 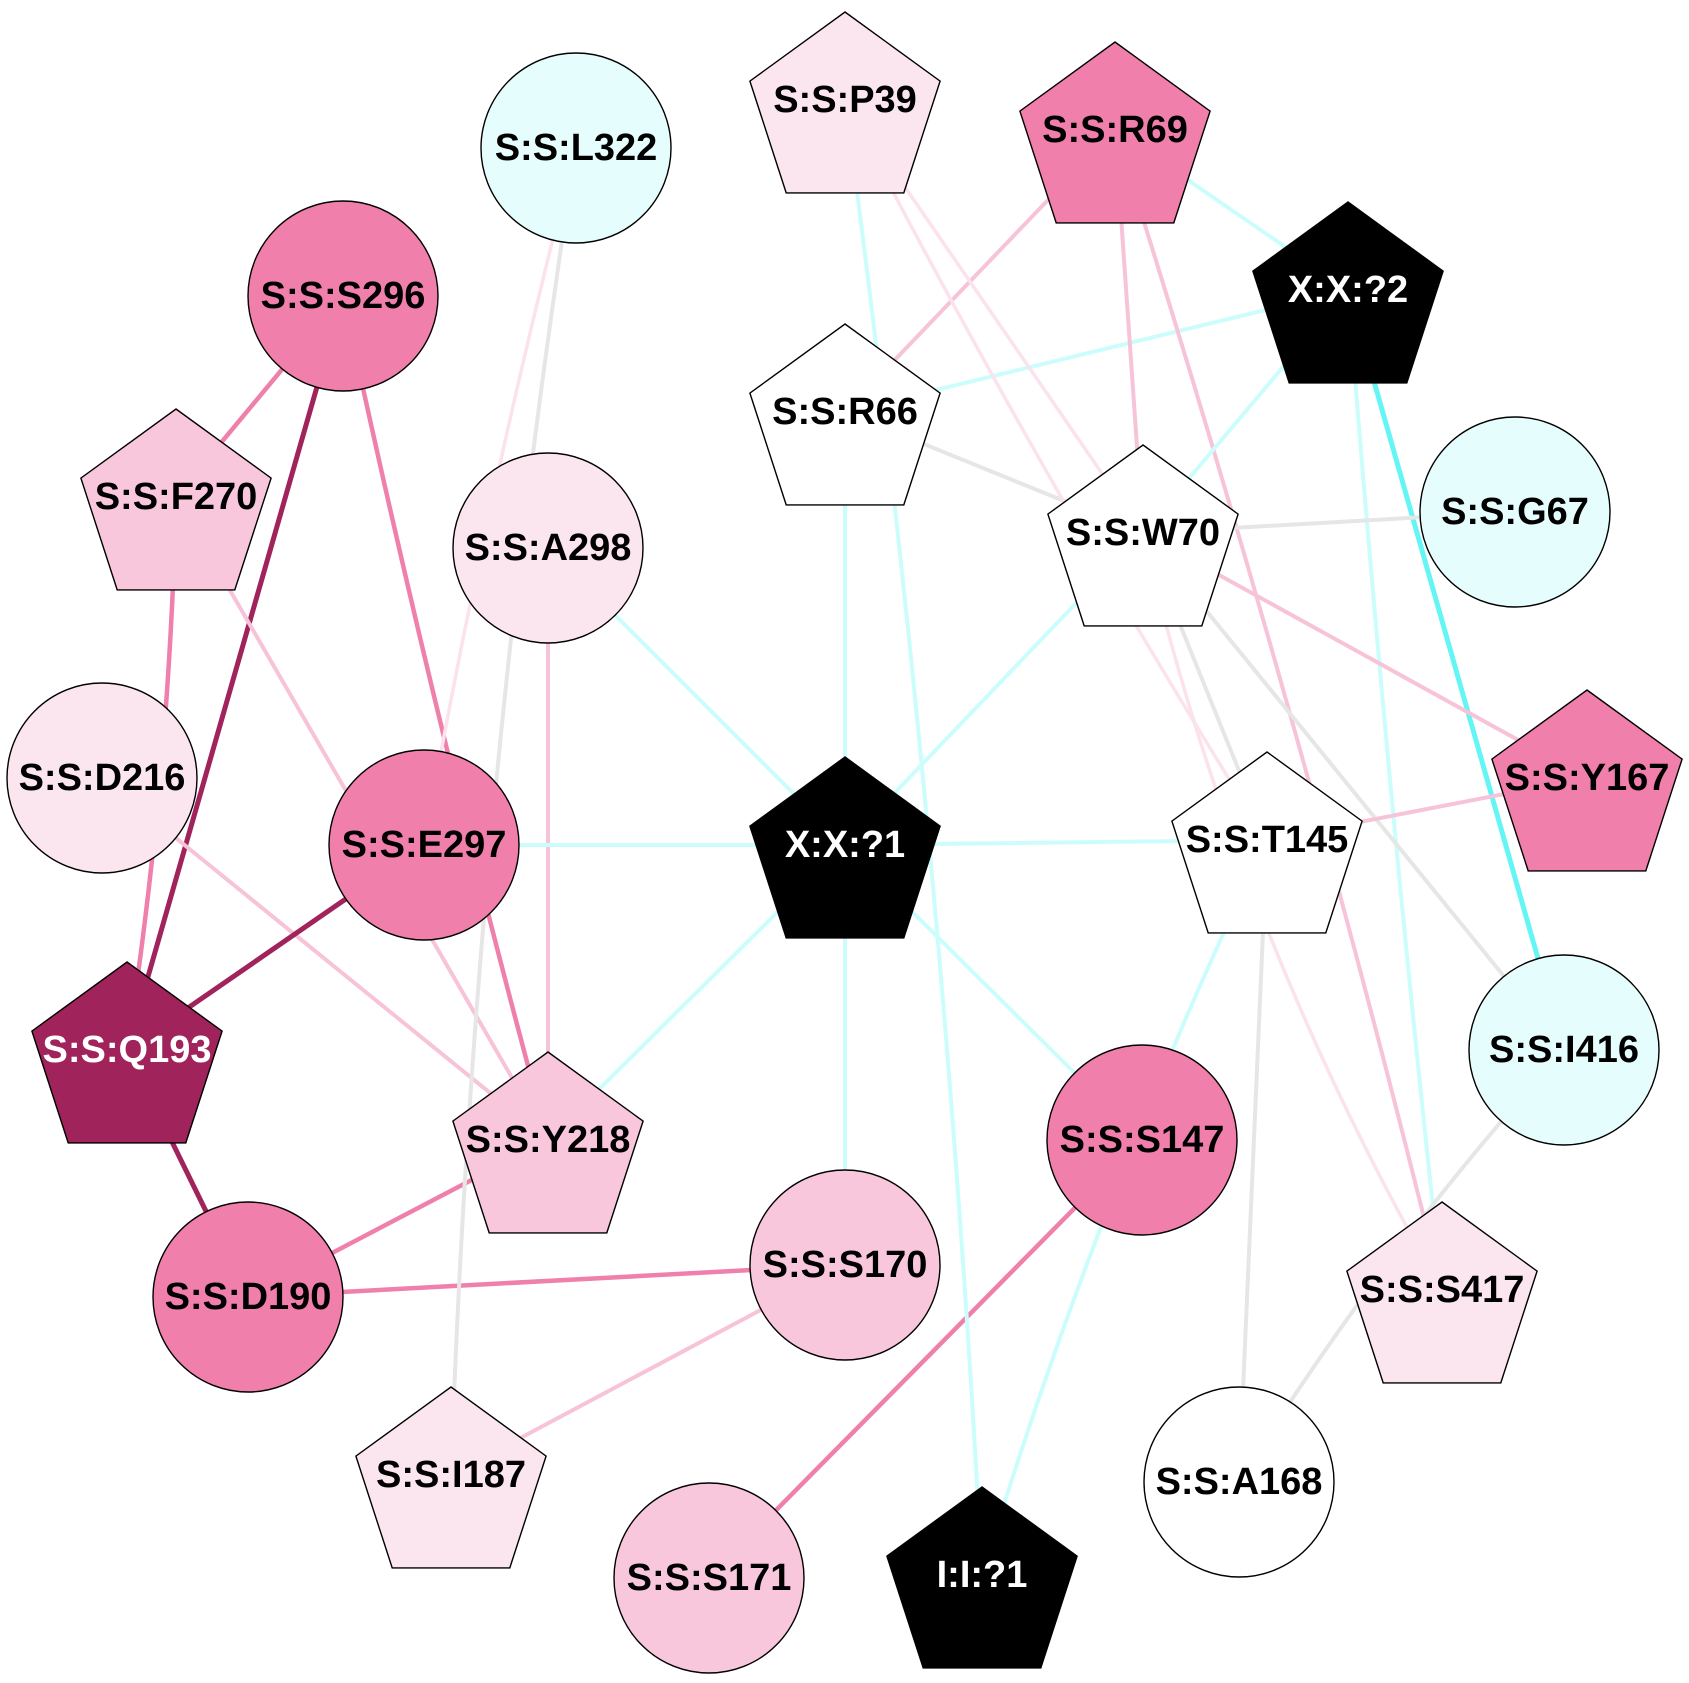 I want to click on node-r66: S:S:R66, so click(x=845, y=414).